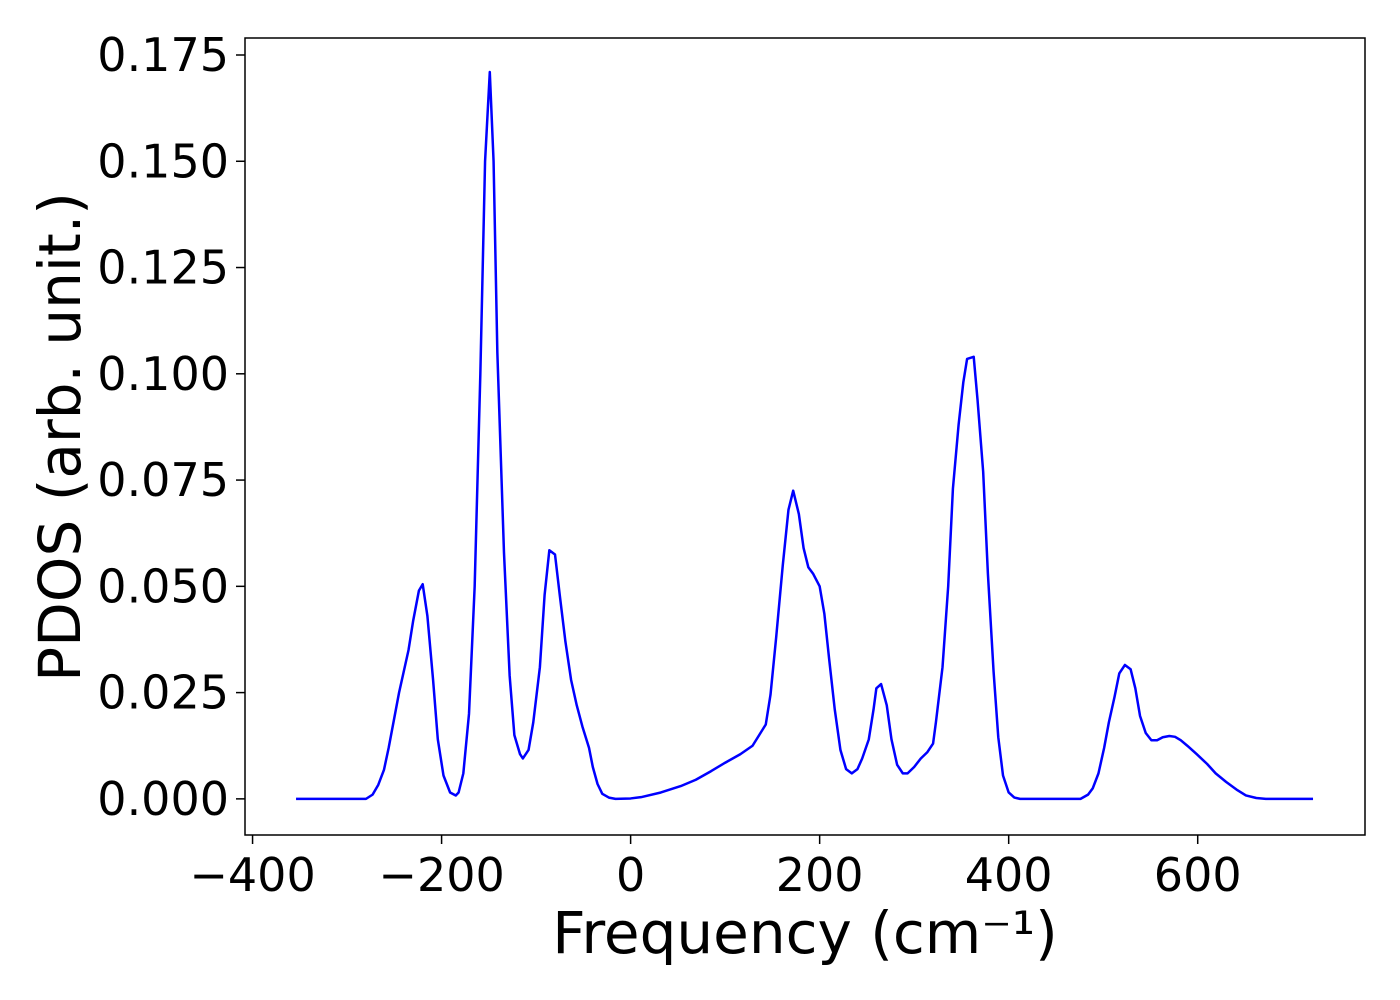 The width and height of the screenshot is (1400, 1000). What do you see at coordinates (163, 799) in the screenshot?
I see `y-tick-label: 0.000` at bounding box center [163, 799].